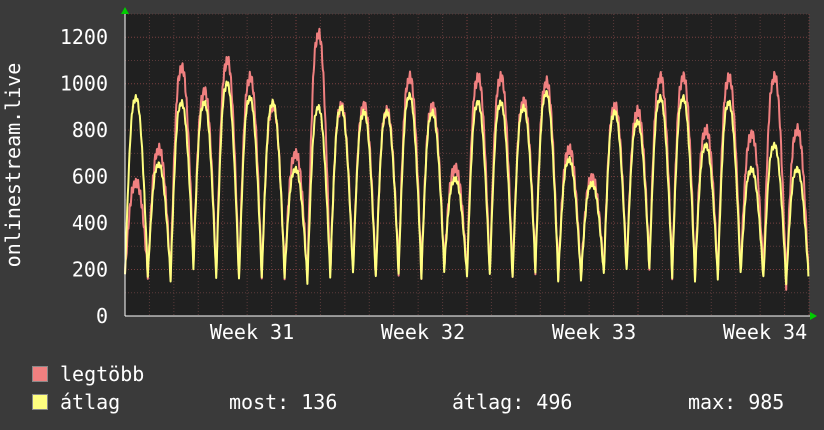 The height and width of the screenshot is (430, 824). I want to click on x-ticks: Week 31 Week 32 Week 33 Week 34, so click(508, 332).